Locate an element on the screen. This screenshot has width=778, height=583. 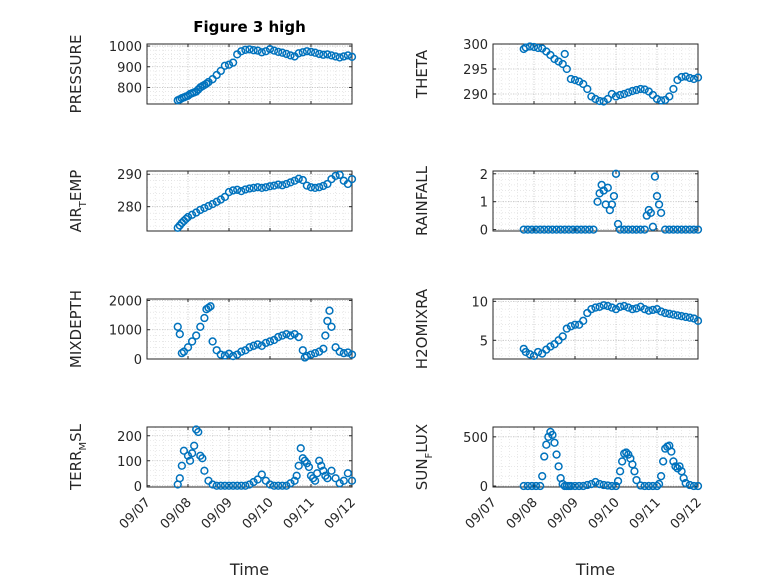
subplot-4: 0 1 2 RAINFALL is located at coordinates (558, 202).